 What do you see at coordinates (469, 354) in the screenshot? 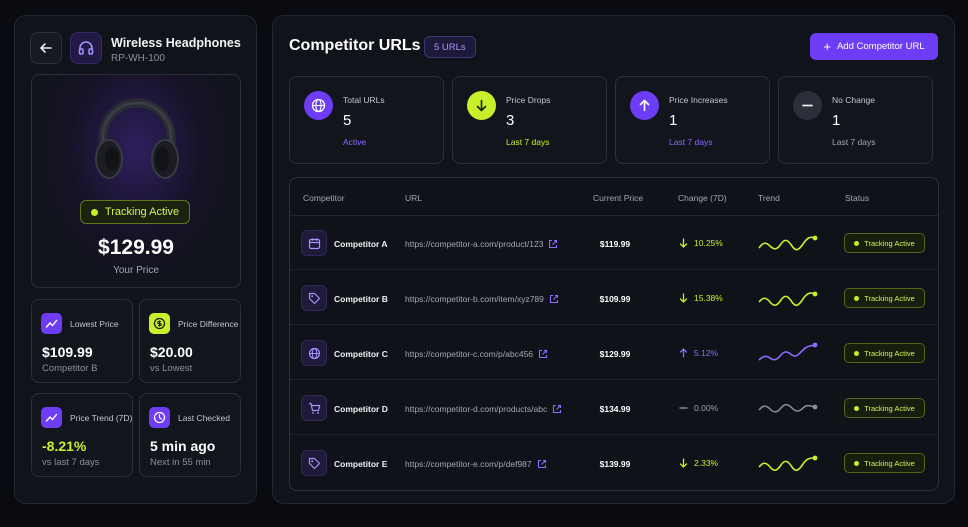
I see `url-text: https://competitor-c.com/p/abc456` at bounding box center [469, 354].